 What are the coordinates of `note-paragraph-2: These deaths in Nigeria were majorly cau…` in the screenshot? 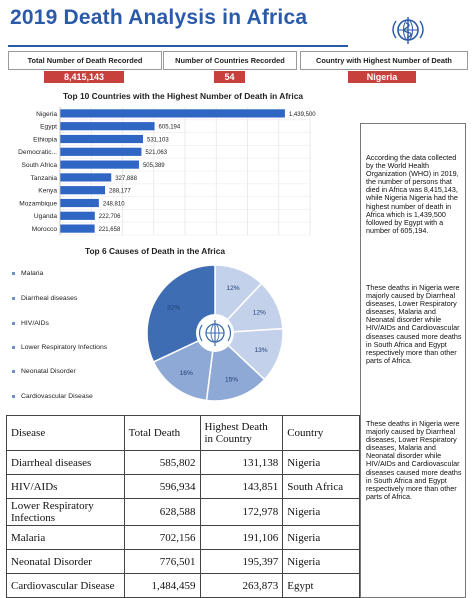 It's located at (414, 324).